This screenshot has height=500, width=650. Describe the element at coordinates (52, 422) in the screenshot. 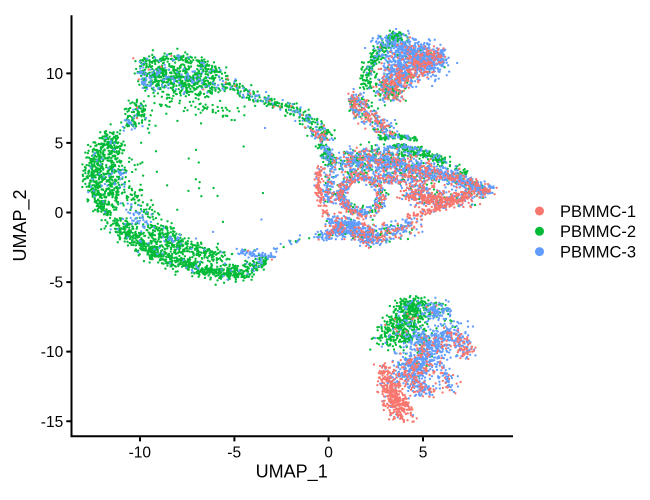

I see `svg-text: -15` at that location.